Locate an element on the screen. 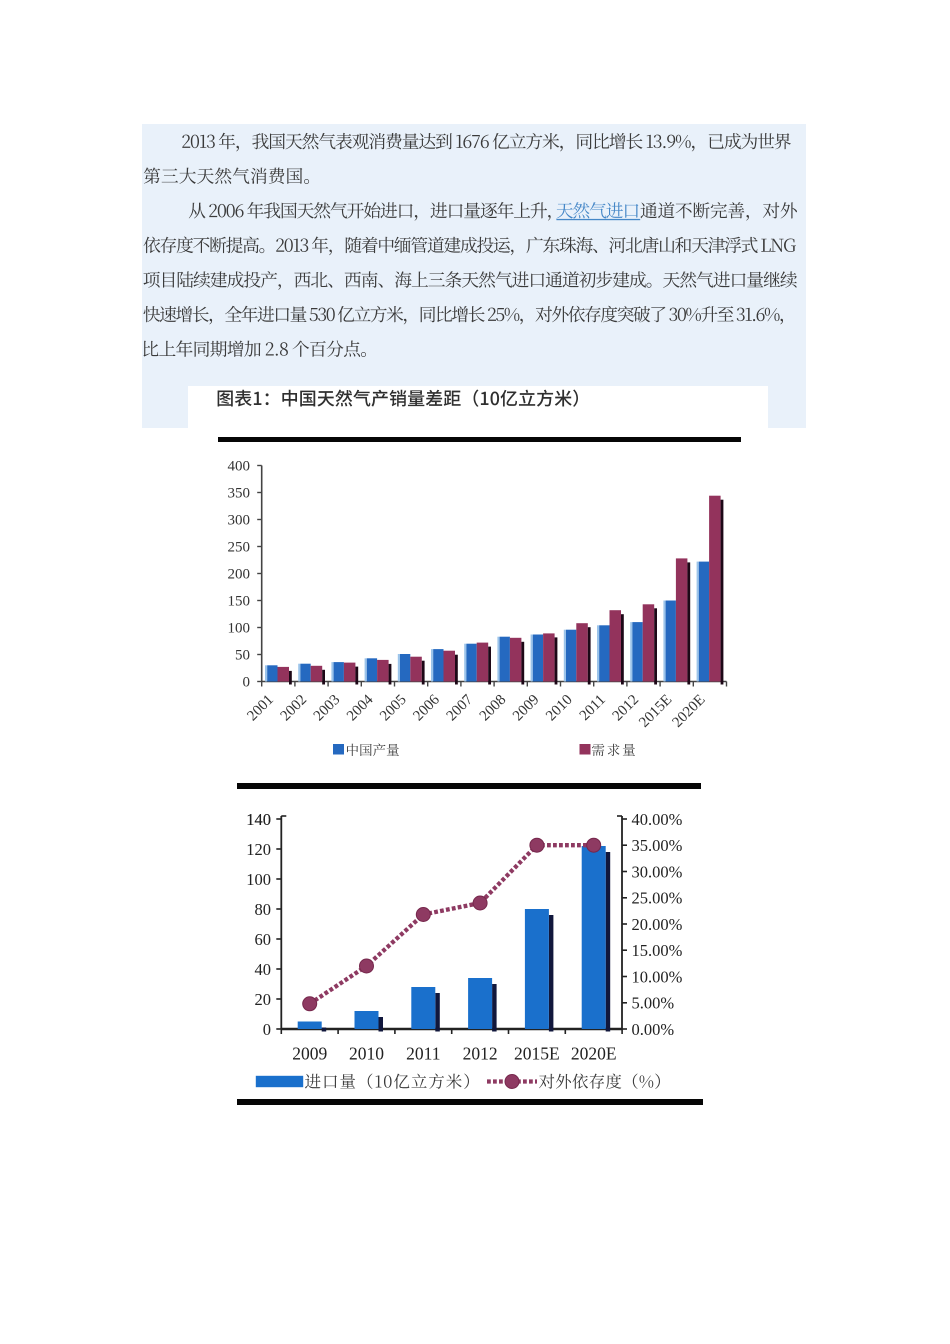 This screenshot has width=950, height=1344. svg-text: 35.00% is located at coordinates (657, 845).